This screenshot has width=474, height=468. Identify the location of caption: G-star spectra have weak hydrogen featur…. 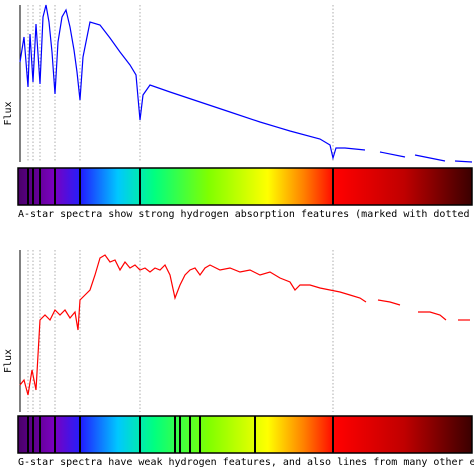
(246, 462).